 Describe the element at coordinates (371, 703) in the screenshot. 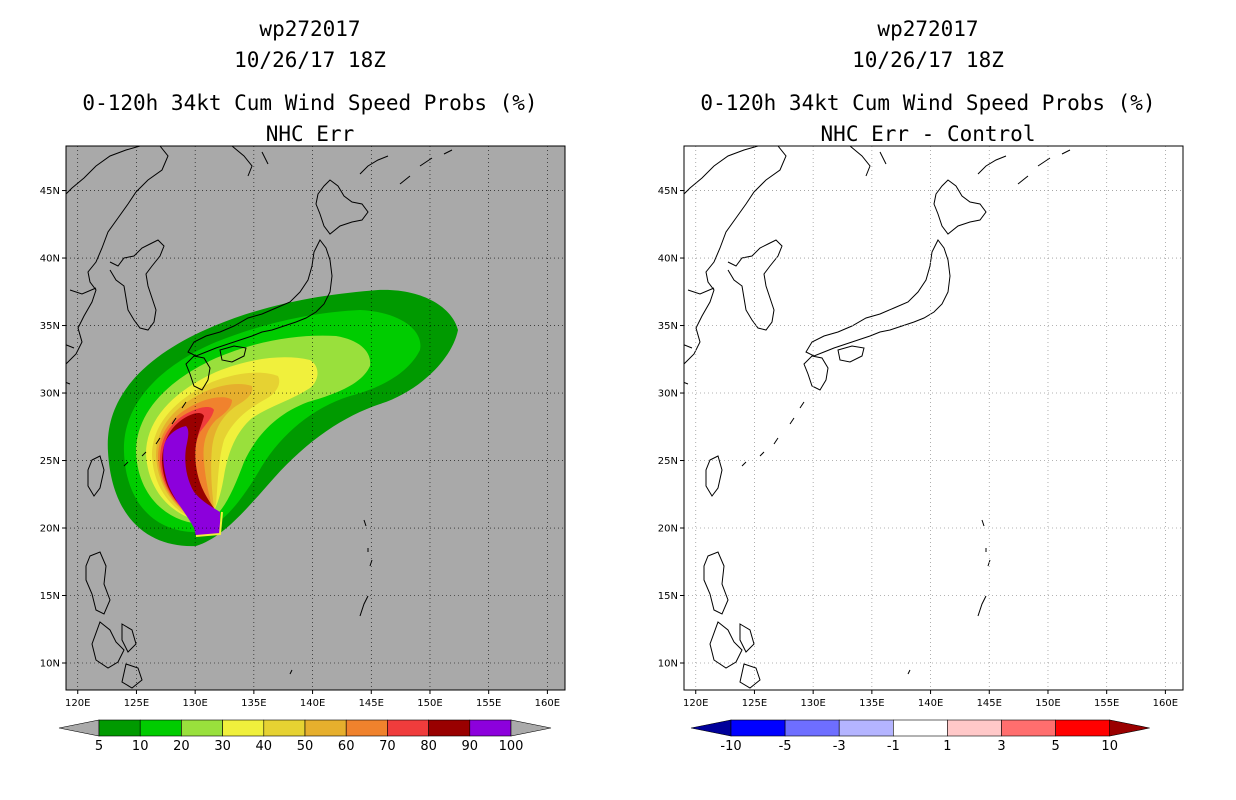

I see `left-lon-label: 145E` at that location.